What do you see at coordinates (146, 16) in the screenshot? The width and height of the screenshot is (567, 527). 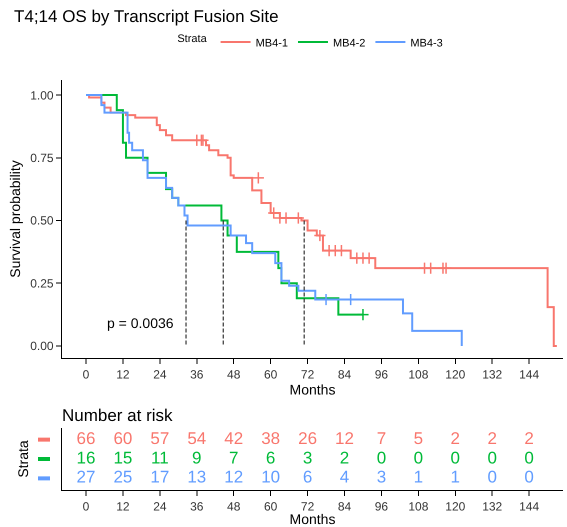 I see `chart-title: T4;14 OS by Transcript Fusion Site` at bounding box center [146, 16].